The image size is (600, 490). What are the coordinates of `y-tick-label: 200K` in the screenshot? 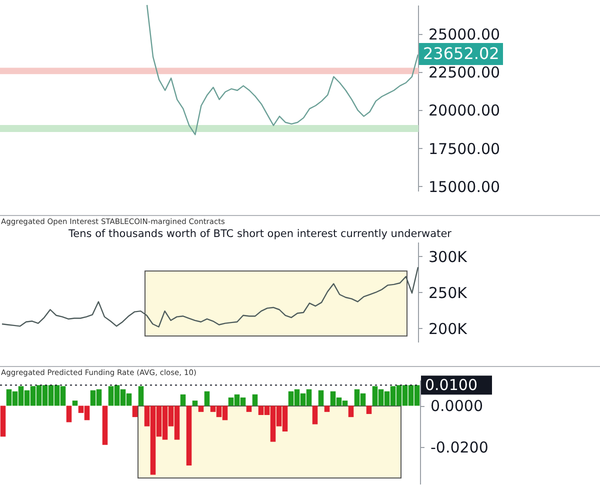 It's located at (448, 329).